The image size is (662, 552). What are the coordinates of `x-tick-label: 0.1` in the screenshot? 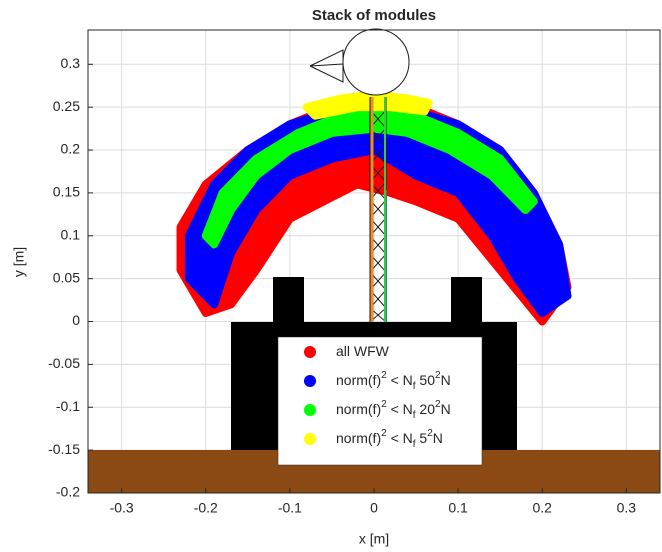 It's located at (458, 508).